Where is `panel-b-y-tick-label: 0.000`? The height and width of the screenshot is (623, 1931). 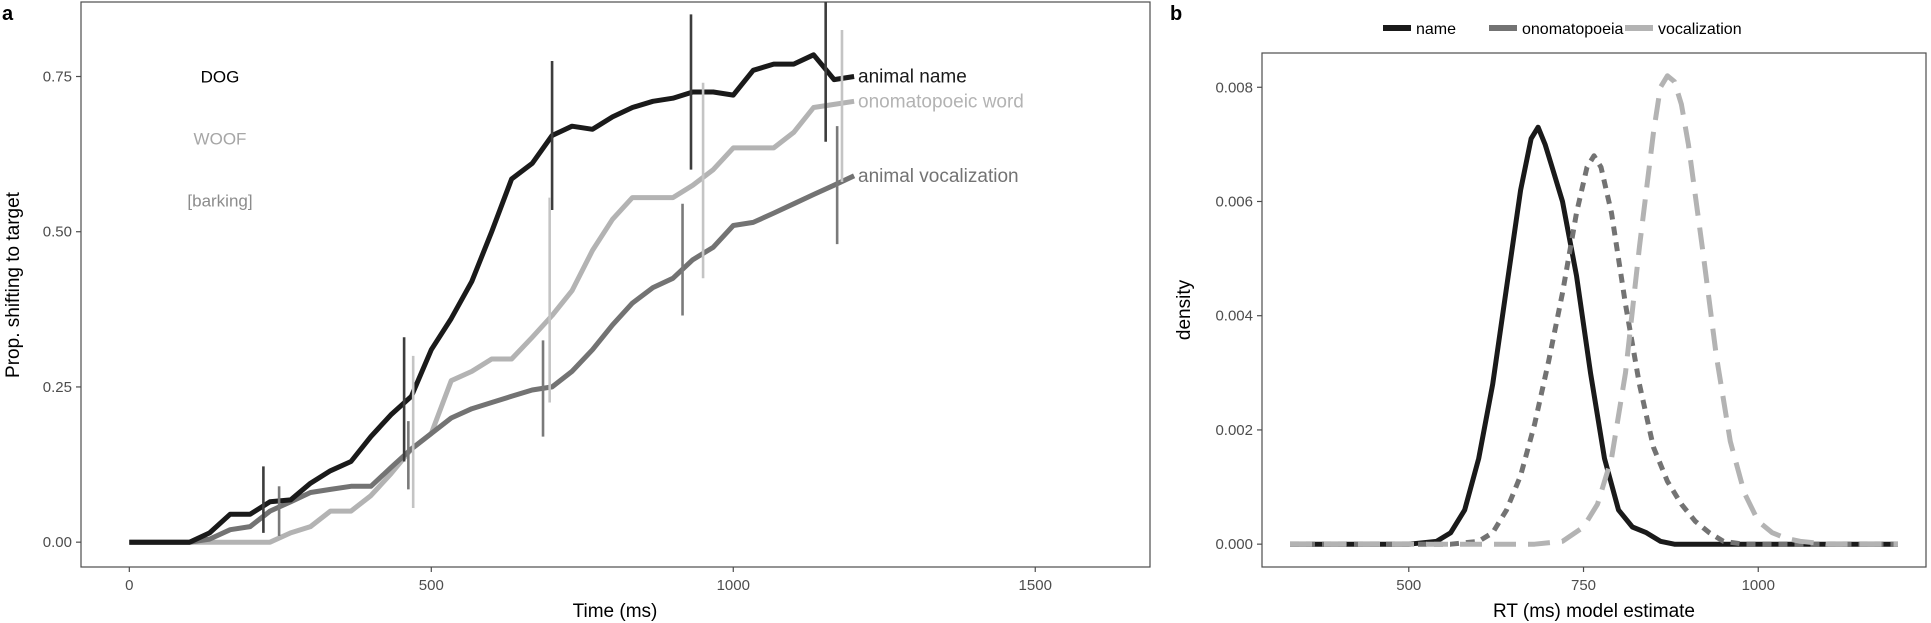
panel-b-y-tick-label: 0.000 is located at coordinates (1234, 544).